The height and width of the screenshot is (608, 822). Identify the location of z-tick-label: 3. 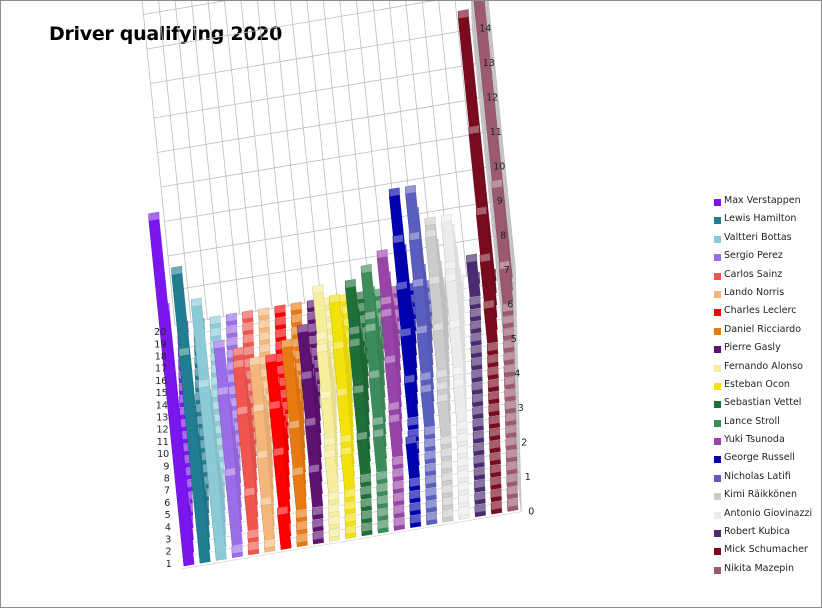
(521, 408).